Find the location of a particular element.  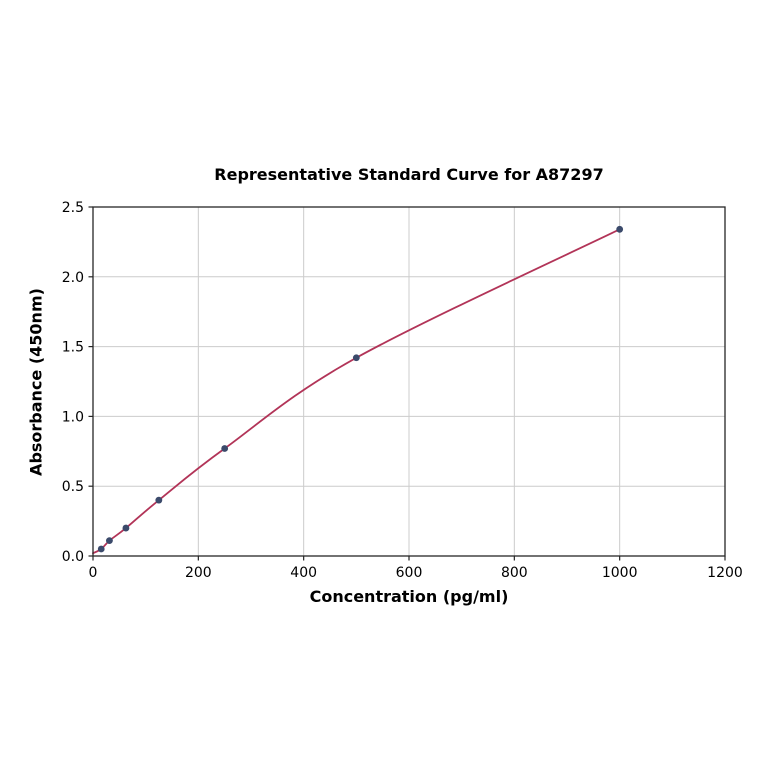

x-tick-label: 200 is located at coordinates (198, 573).